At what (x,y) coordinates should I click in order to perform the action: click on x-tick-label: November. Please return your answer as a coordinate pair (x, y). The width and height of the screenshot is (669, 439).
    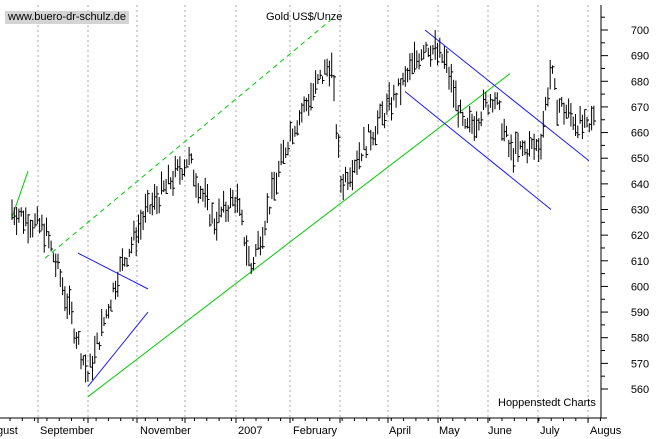
    Looking at the image, I should click on (165, 431).